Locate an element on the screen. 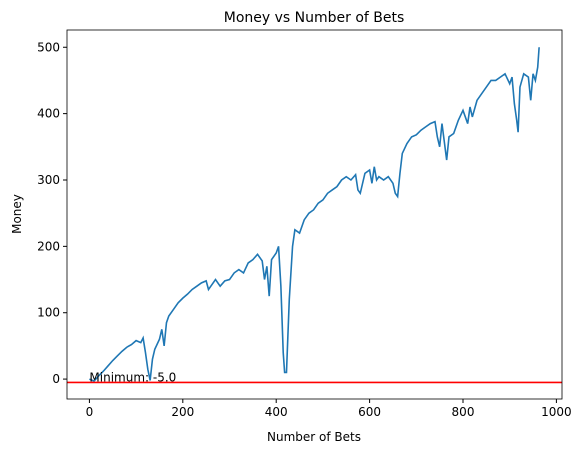 The height and width of the screenshot is (457, 583). x-tick-label: 200 is located at coordinates (182, 412).